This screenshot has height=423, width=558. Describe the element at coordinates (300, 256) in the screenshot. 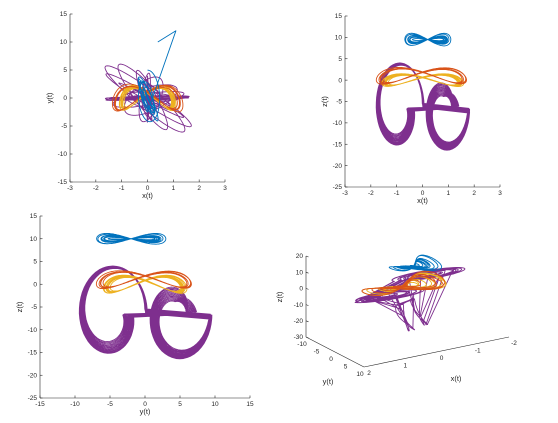

I see `z-tick-label: 20` at that location.